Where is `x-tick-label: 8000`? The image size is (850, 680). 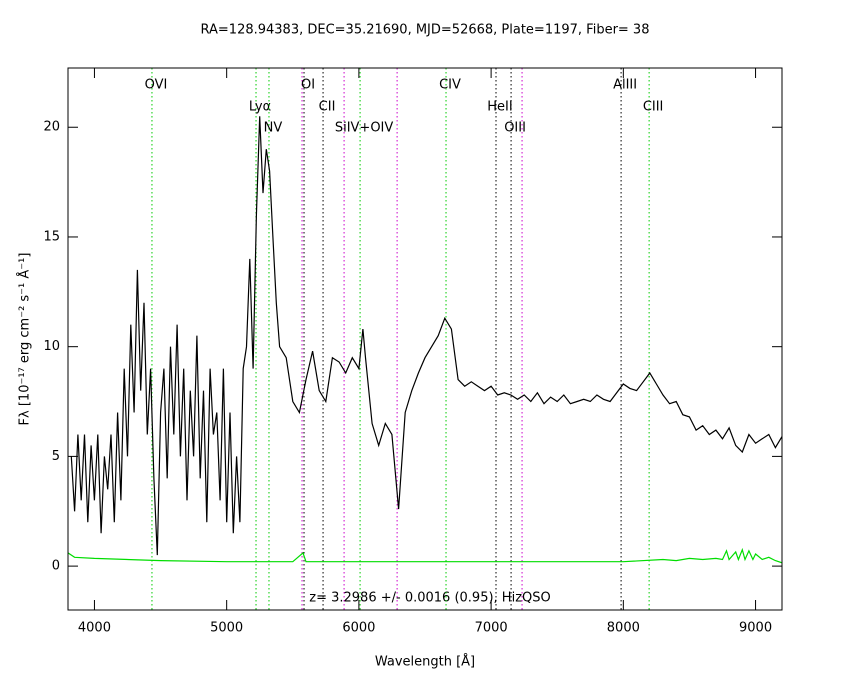 x-tick-label: 8000 is located at coordinates (623, 628).